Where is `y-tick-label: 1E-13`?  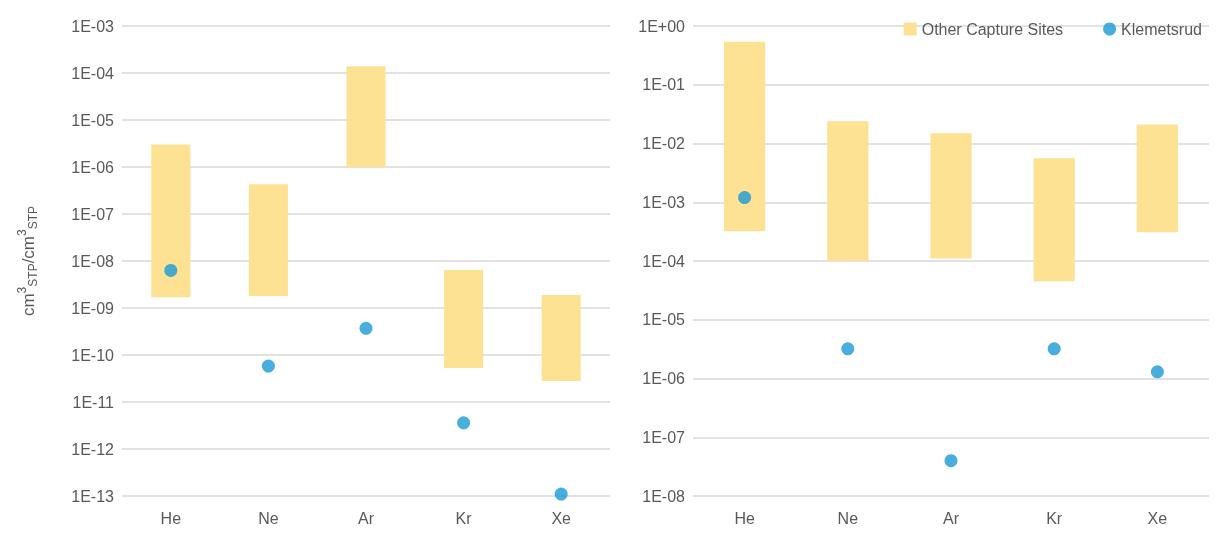 y-tick-label: 1E-13 is located at coordinates (93, 496).